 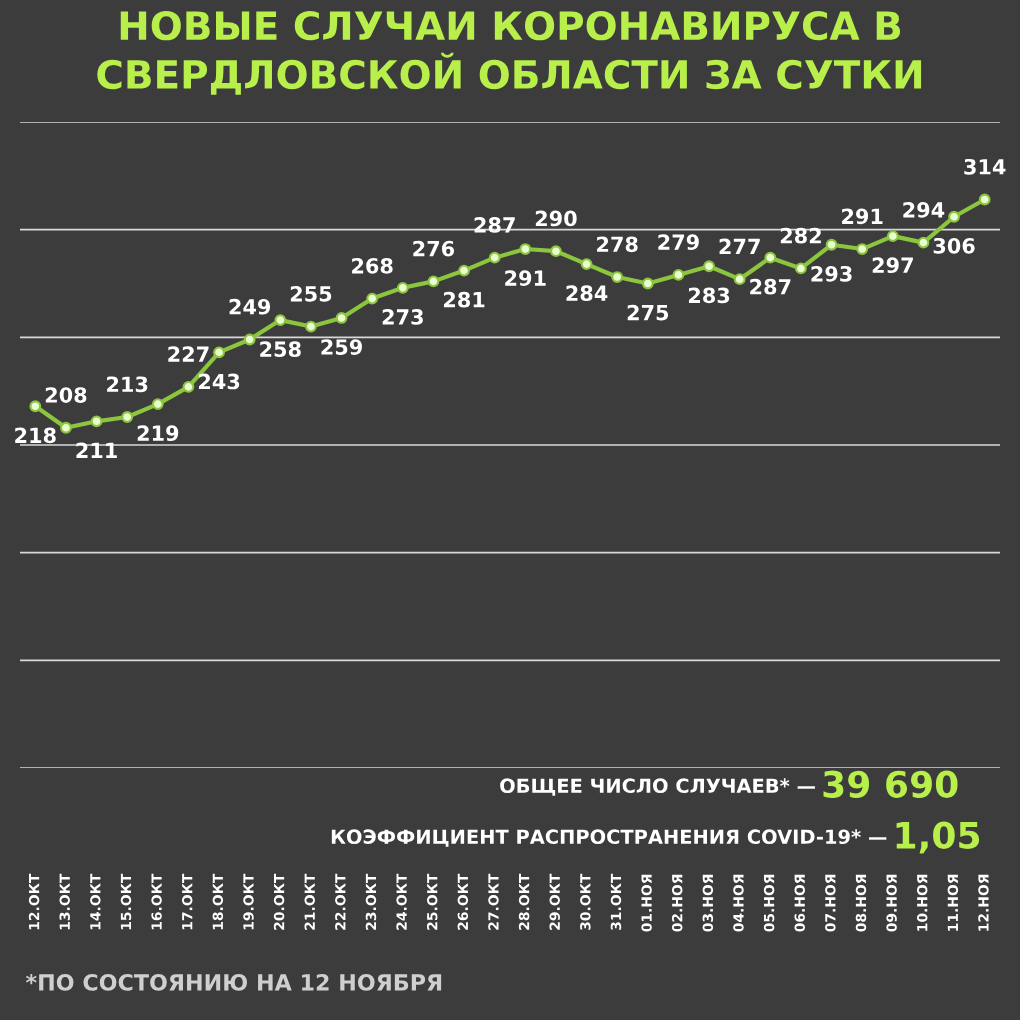 What do you see at coordinates (983, 902) in the screenshot?
I see `x-tick-label: 12.НОЯ` at bounding box center [983, 902].